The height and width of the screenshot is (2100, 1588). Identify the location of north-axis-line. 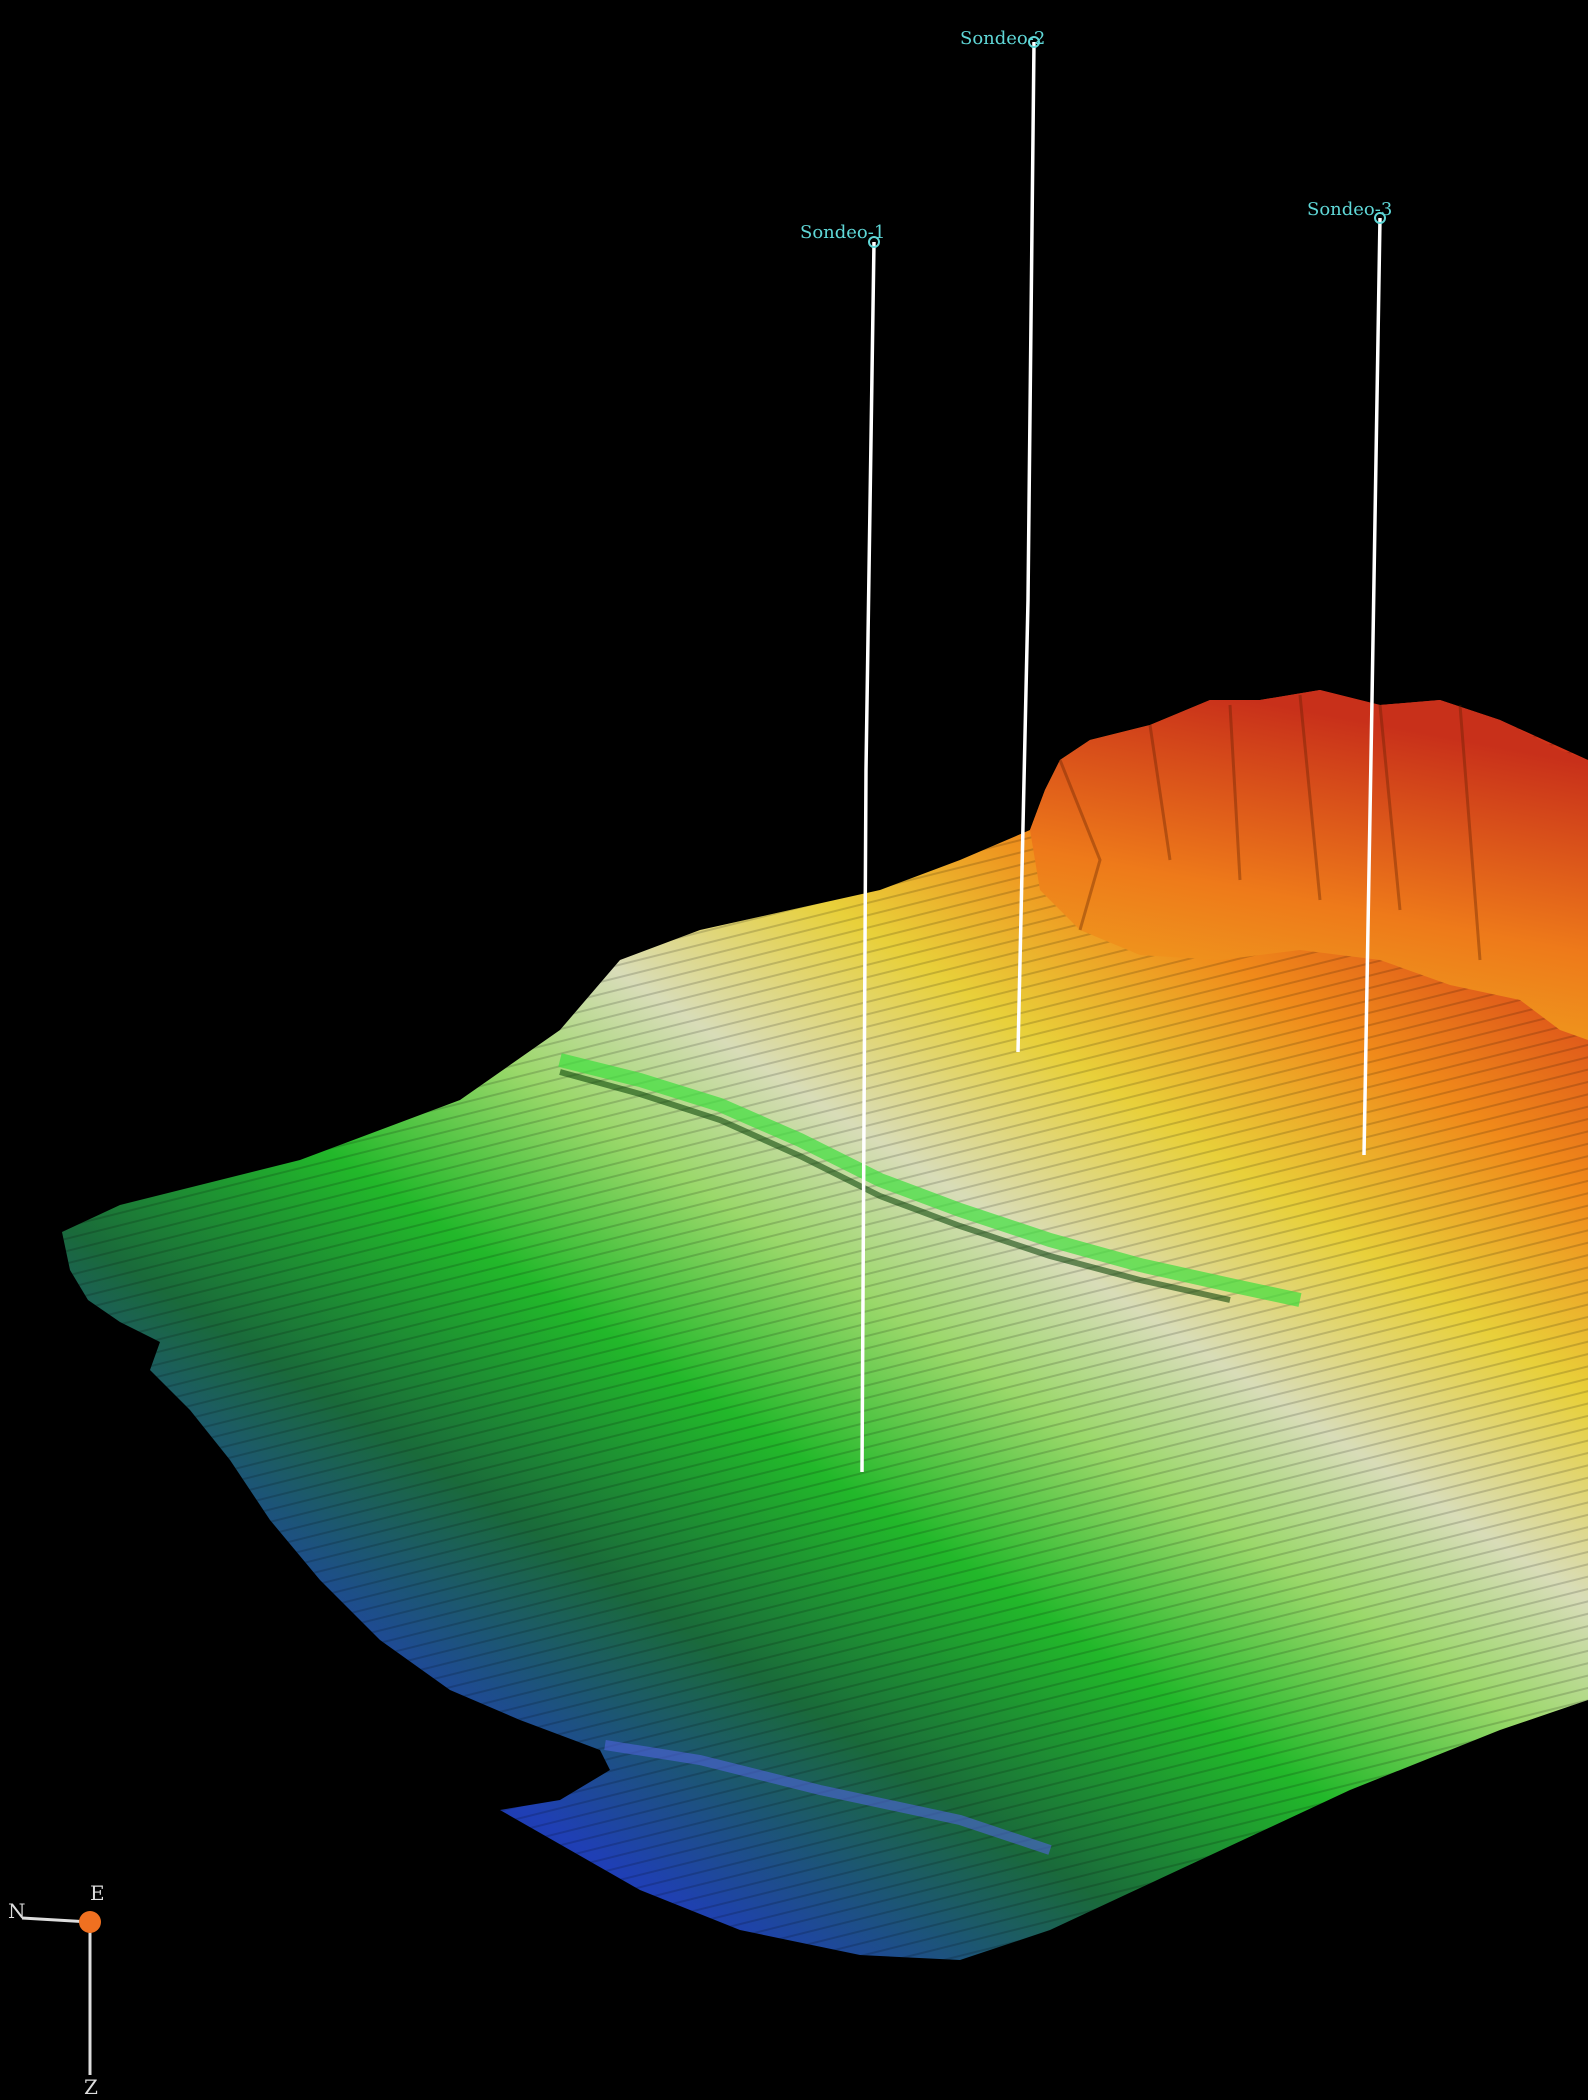
(56, 1920).